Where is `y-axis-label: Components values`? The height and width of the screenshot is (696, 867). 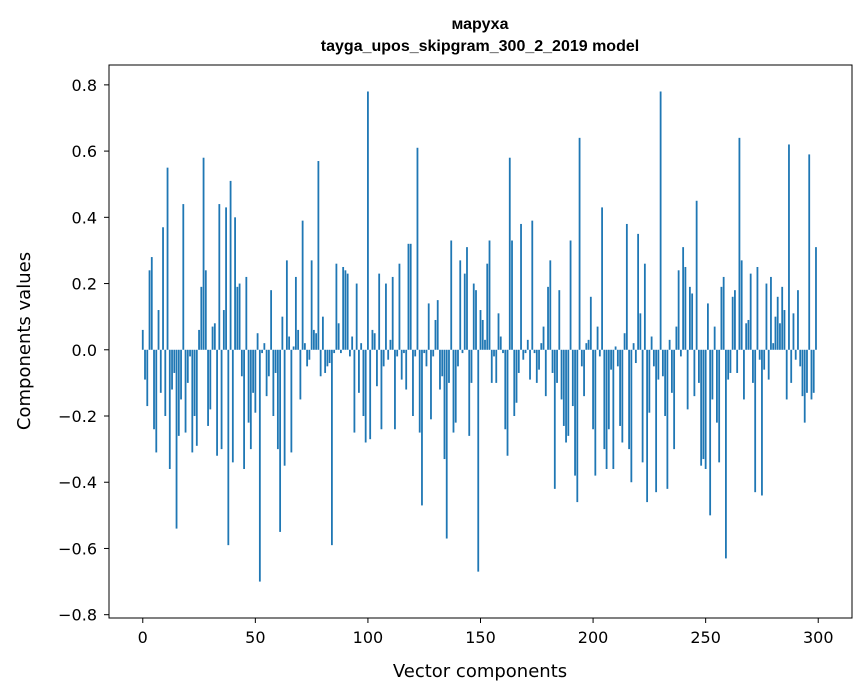
y-axis-label: Components values is located at coordinates (24, 341).